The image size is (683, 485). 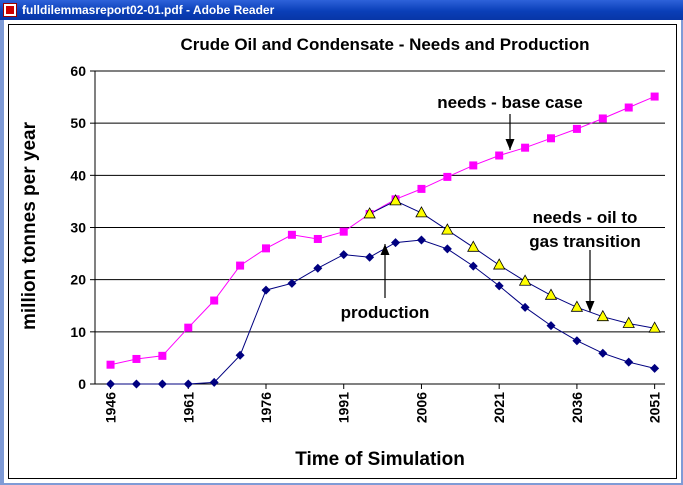 I want to click on window-frame-bottom, so click(x=341, y=484).